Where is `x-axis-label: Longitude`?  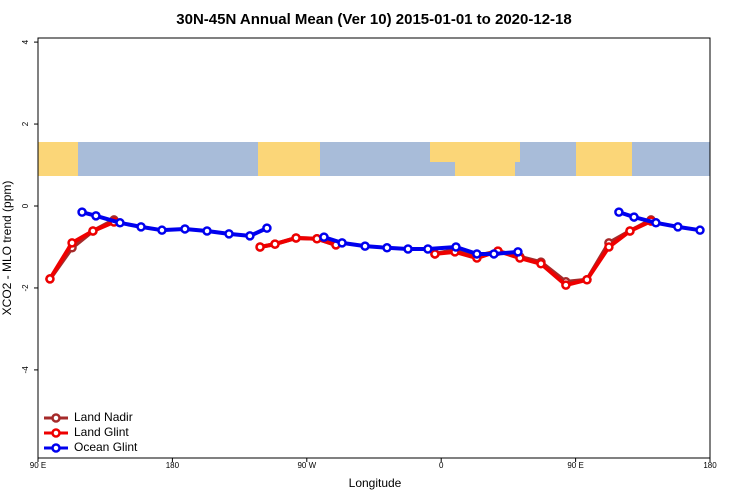 x-axis-label: Longitude is located at coordinates (375, 483).